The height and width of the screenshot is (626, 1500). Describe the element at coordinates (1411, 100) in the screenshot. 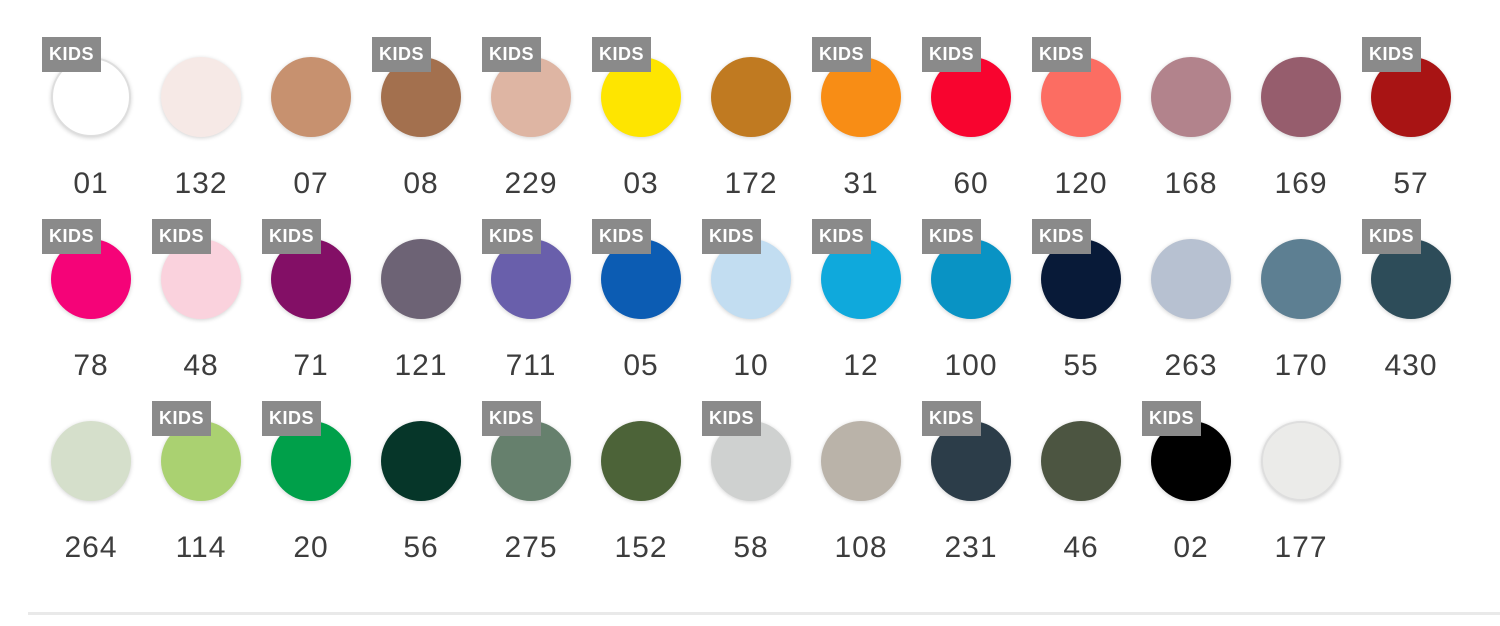

I see `swatch-cell: KIDS 57` at that location.